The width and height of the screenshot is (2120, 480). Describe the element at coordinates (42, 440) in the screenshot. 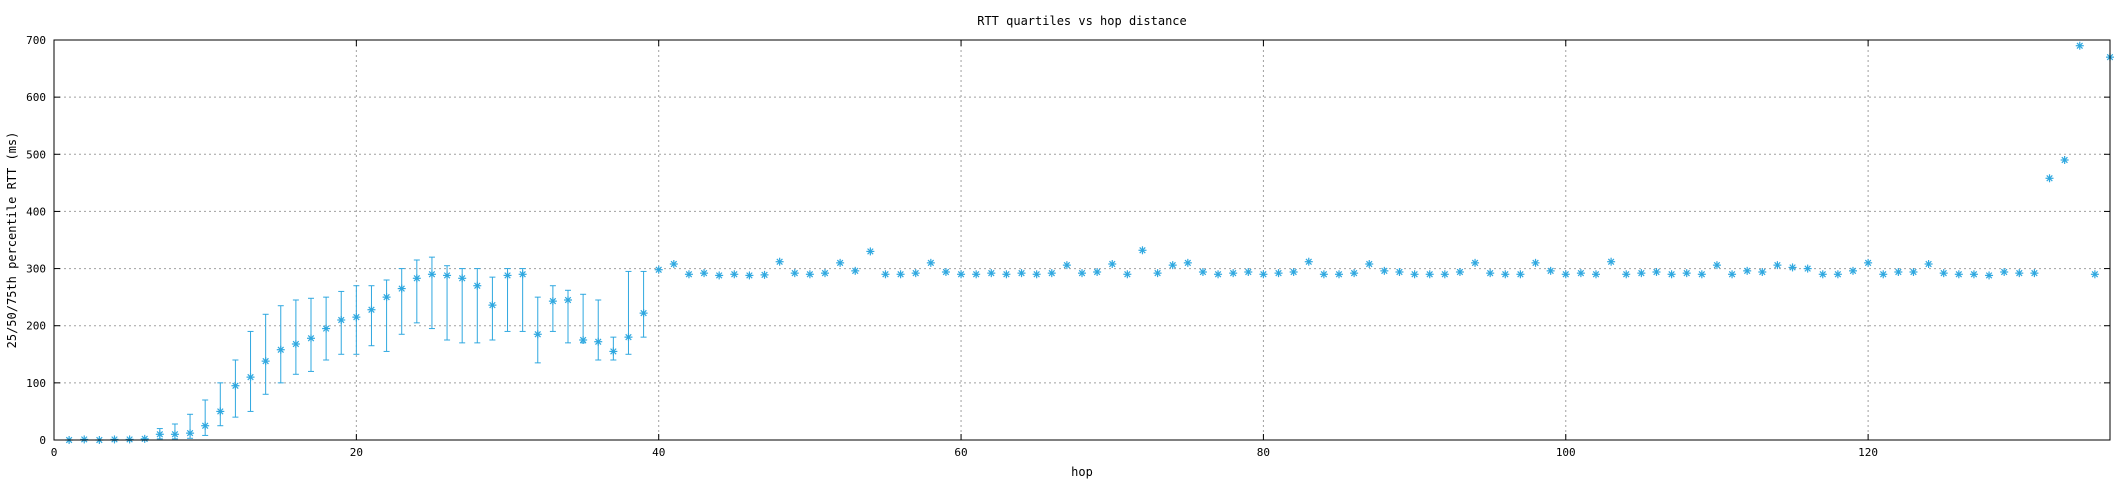

I see `y-tick-label: 0` at that location.